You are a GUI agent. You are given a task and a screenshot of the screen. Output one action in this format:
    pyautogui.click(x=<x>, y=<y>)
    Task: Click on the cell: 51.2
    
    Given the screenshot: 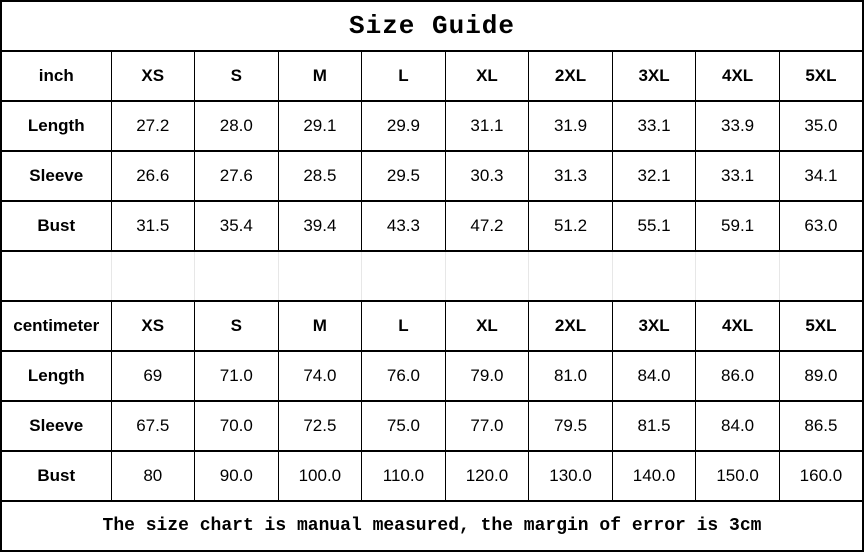 What is the action you would take?
    pyautogui.click(x=570, y=226)
    